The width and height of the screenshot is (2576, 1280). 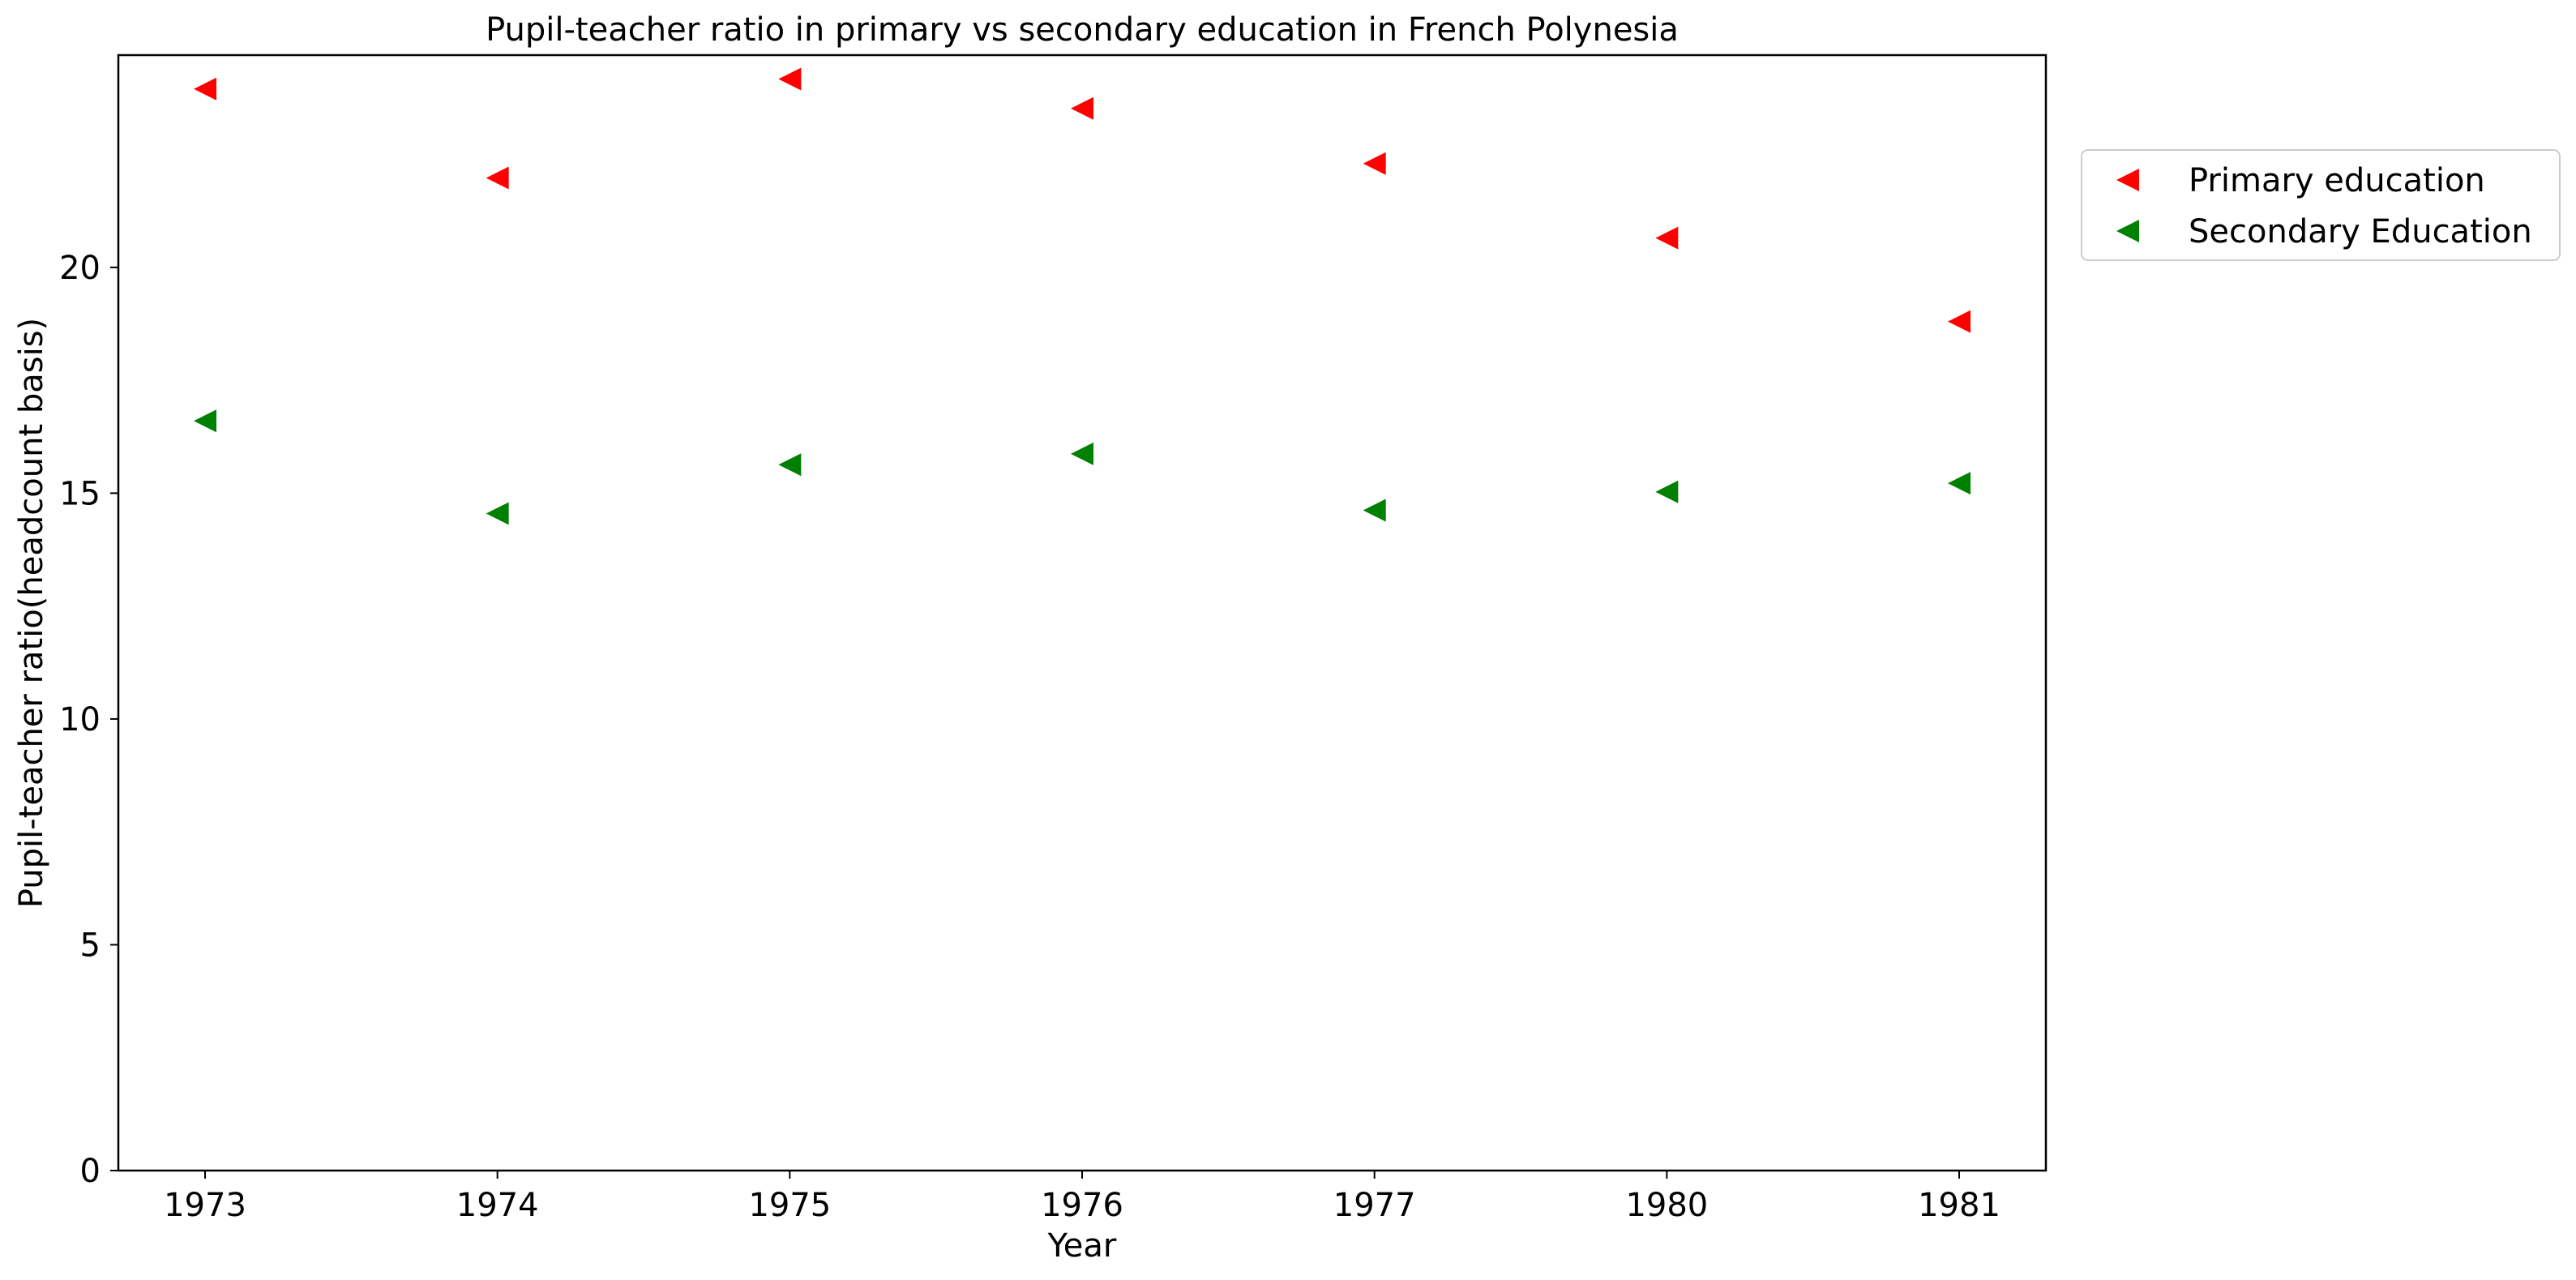 What do you see at coordinates (497, 178) in the screenshot?
I see `data-point-primary-education-1974` at bounding box center [497, 178].